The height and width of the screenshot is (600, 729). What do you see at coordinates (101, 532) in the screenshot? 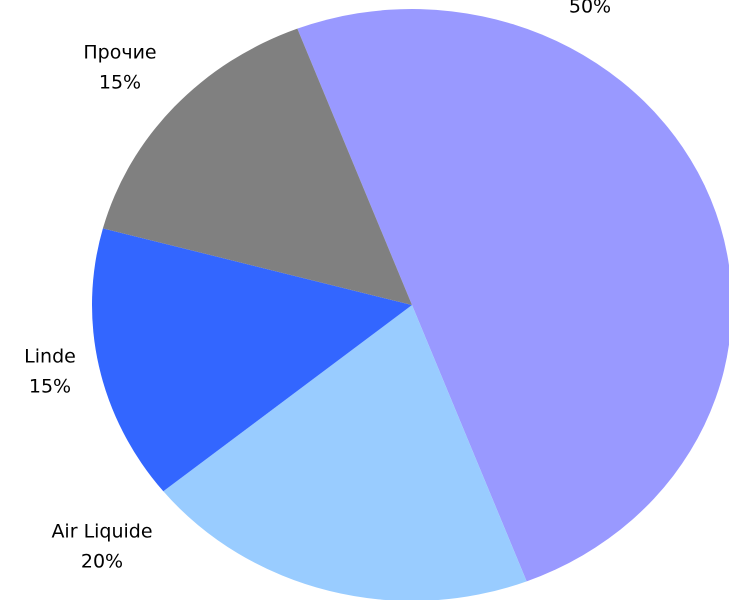
I see `slice-label: Air Liquide` at bounding box center [101, 532].